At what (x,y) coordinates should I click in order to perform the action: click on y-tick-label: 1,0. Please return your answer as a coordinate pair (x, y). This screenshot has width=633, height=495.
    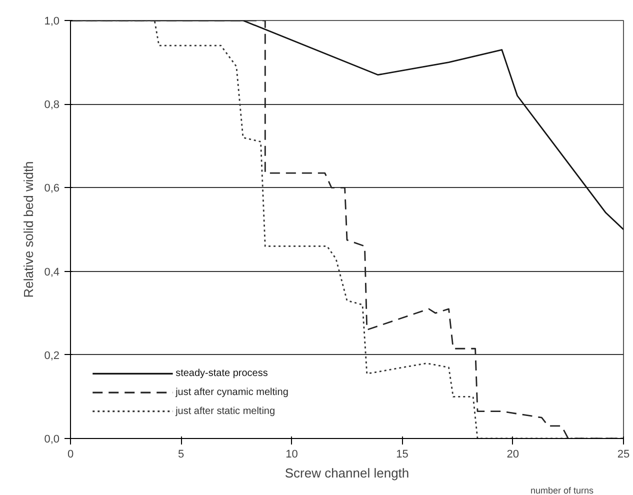
    Looking at the image, I should click on (52, 22).